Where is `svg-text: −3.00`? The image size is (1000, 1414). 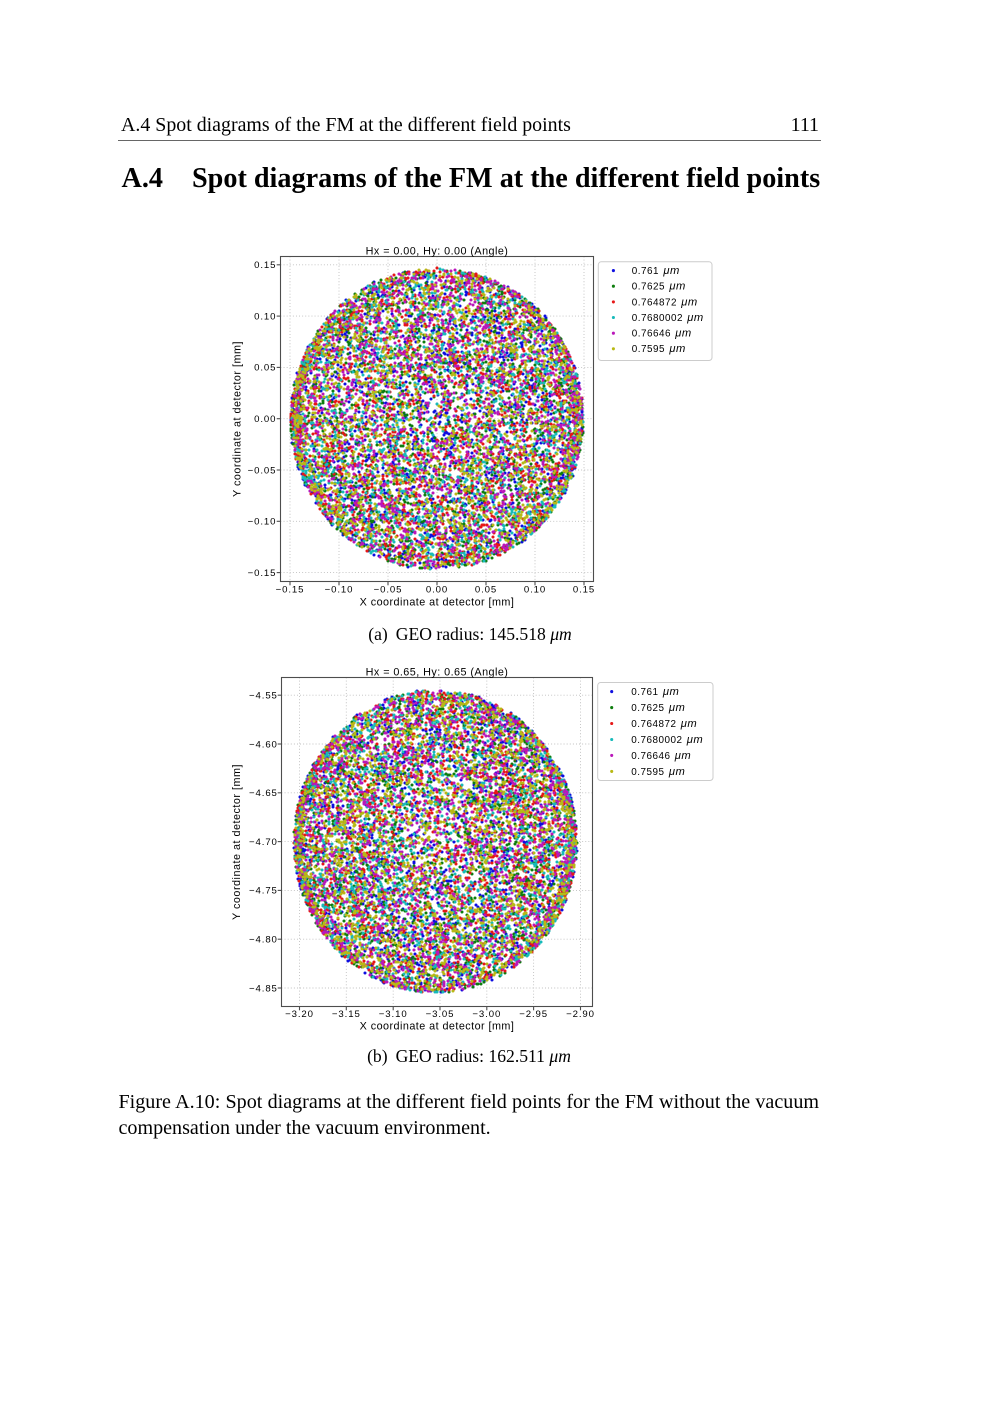 svg-text: −3.00 is located at coordinates (486, 1014).